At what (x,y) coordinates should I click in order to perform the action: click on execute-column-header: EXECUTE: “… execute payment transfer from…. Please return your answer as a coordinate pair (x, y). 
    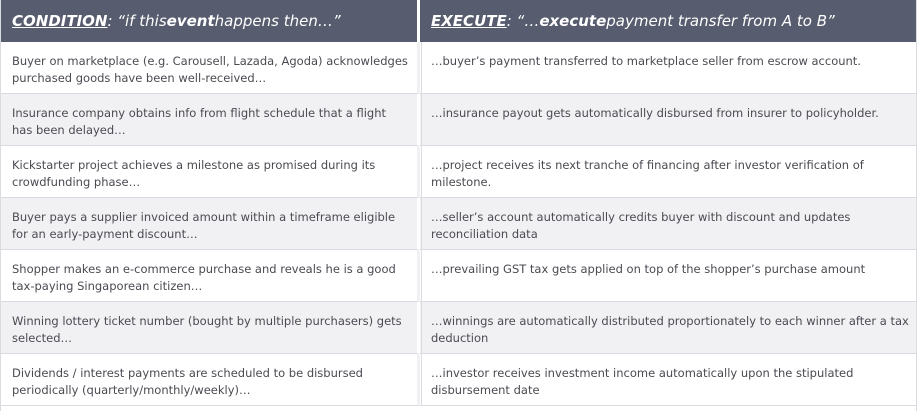
    Looking at the image, I should click on (668, 21).